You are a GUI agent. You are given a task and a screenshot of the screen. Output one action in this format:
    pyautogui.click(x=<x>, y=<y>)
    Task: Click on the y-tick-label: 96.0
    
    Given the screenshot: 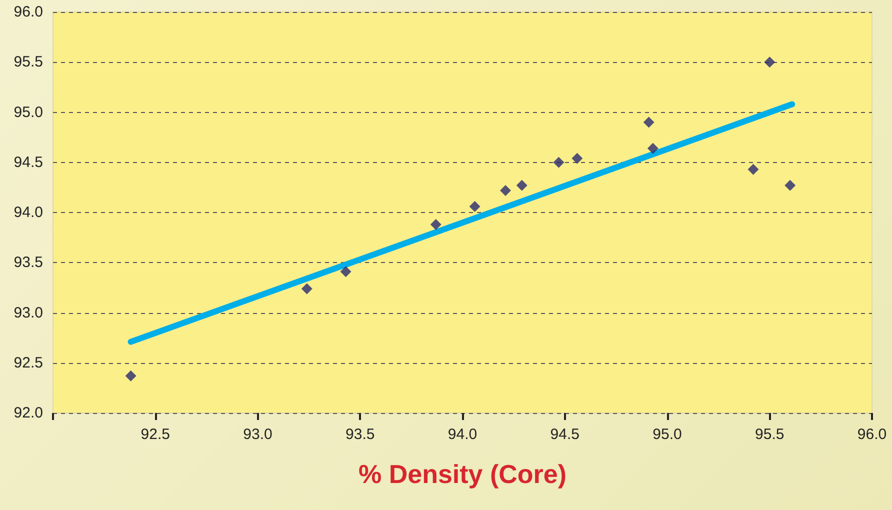 What is the action you would take?
    pyautogui.click(x=28, y=12)
    